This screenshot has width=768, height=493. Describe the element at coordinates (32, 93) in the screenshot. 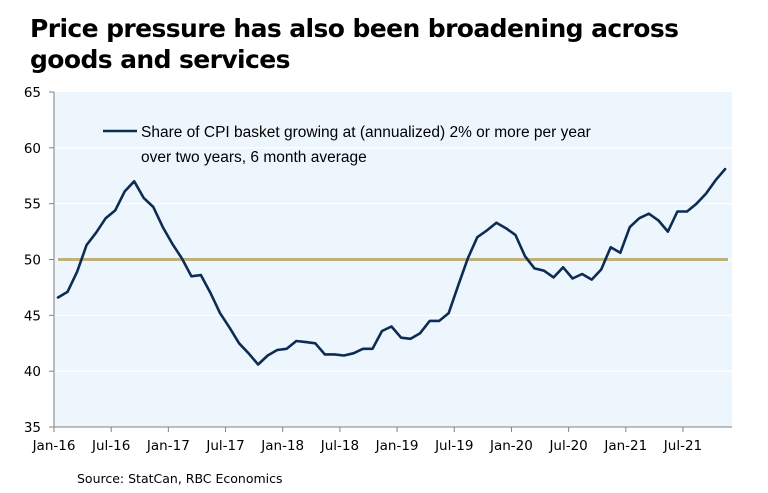

I see `y-tick-label: 65` at that location.